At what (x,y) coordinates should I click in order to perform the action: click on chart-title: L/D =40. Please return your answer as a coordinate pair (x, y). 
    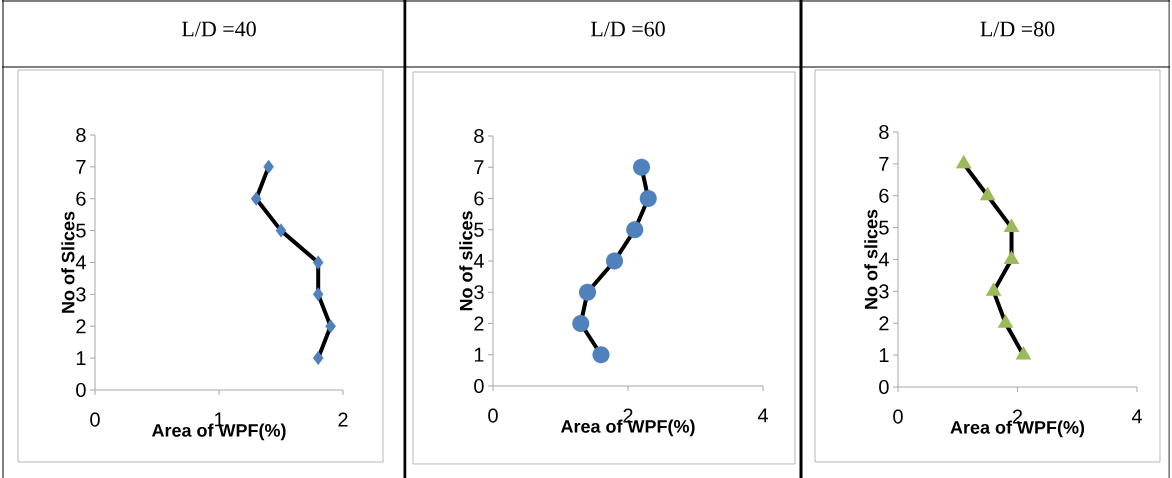
    Looking at the image, I should click on (218, 29).